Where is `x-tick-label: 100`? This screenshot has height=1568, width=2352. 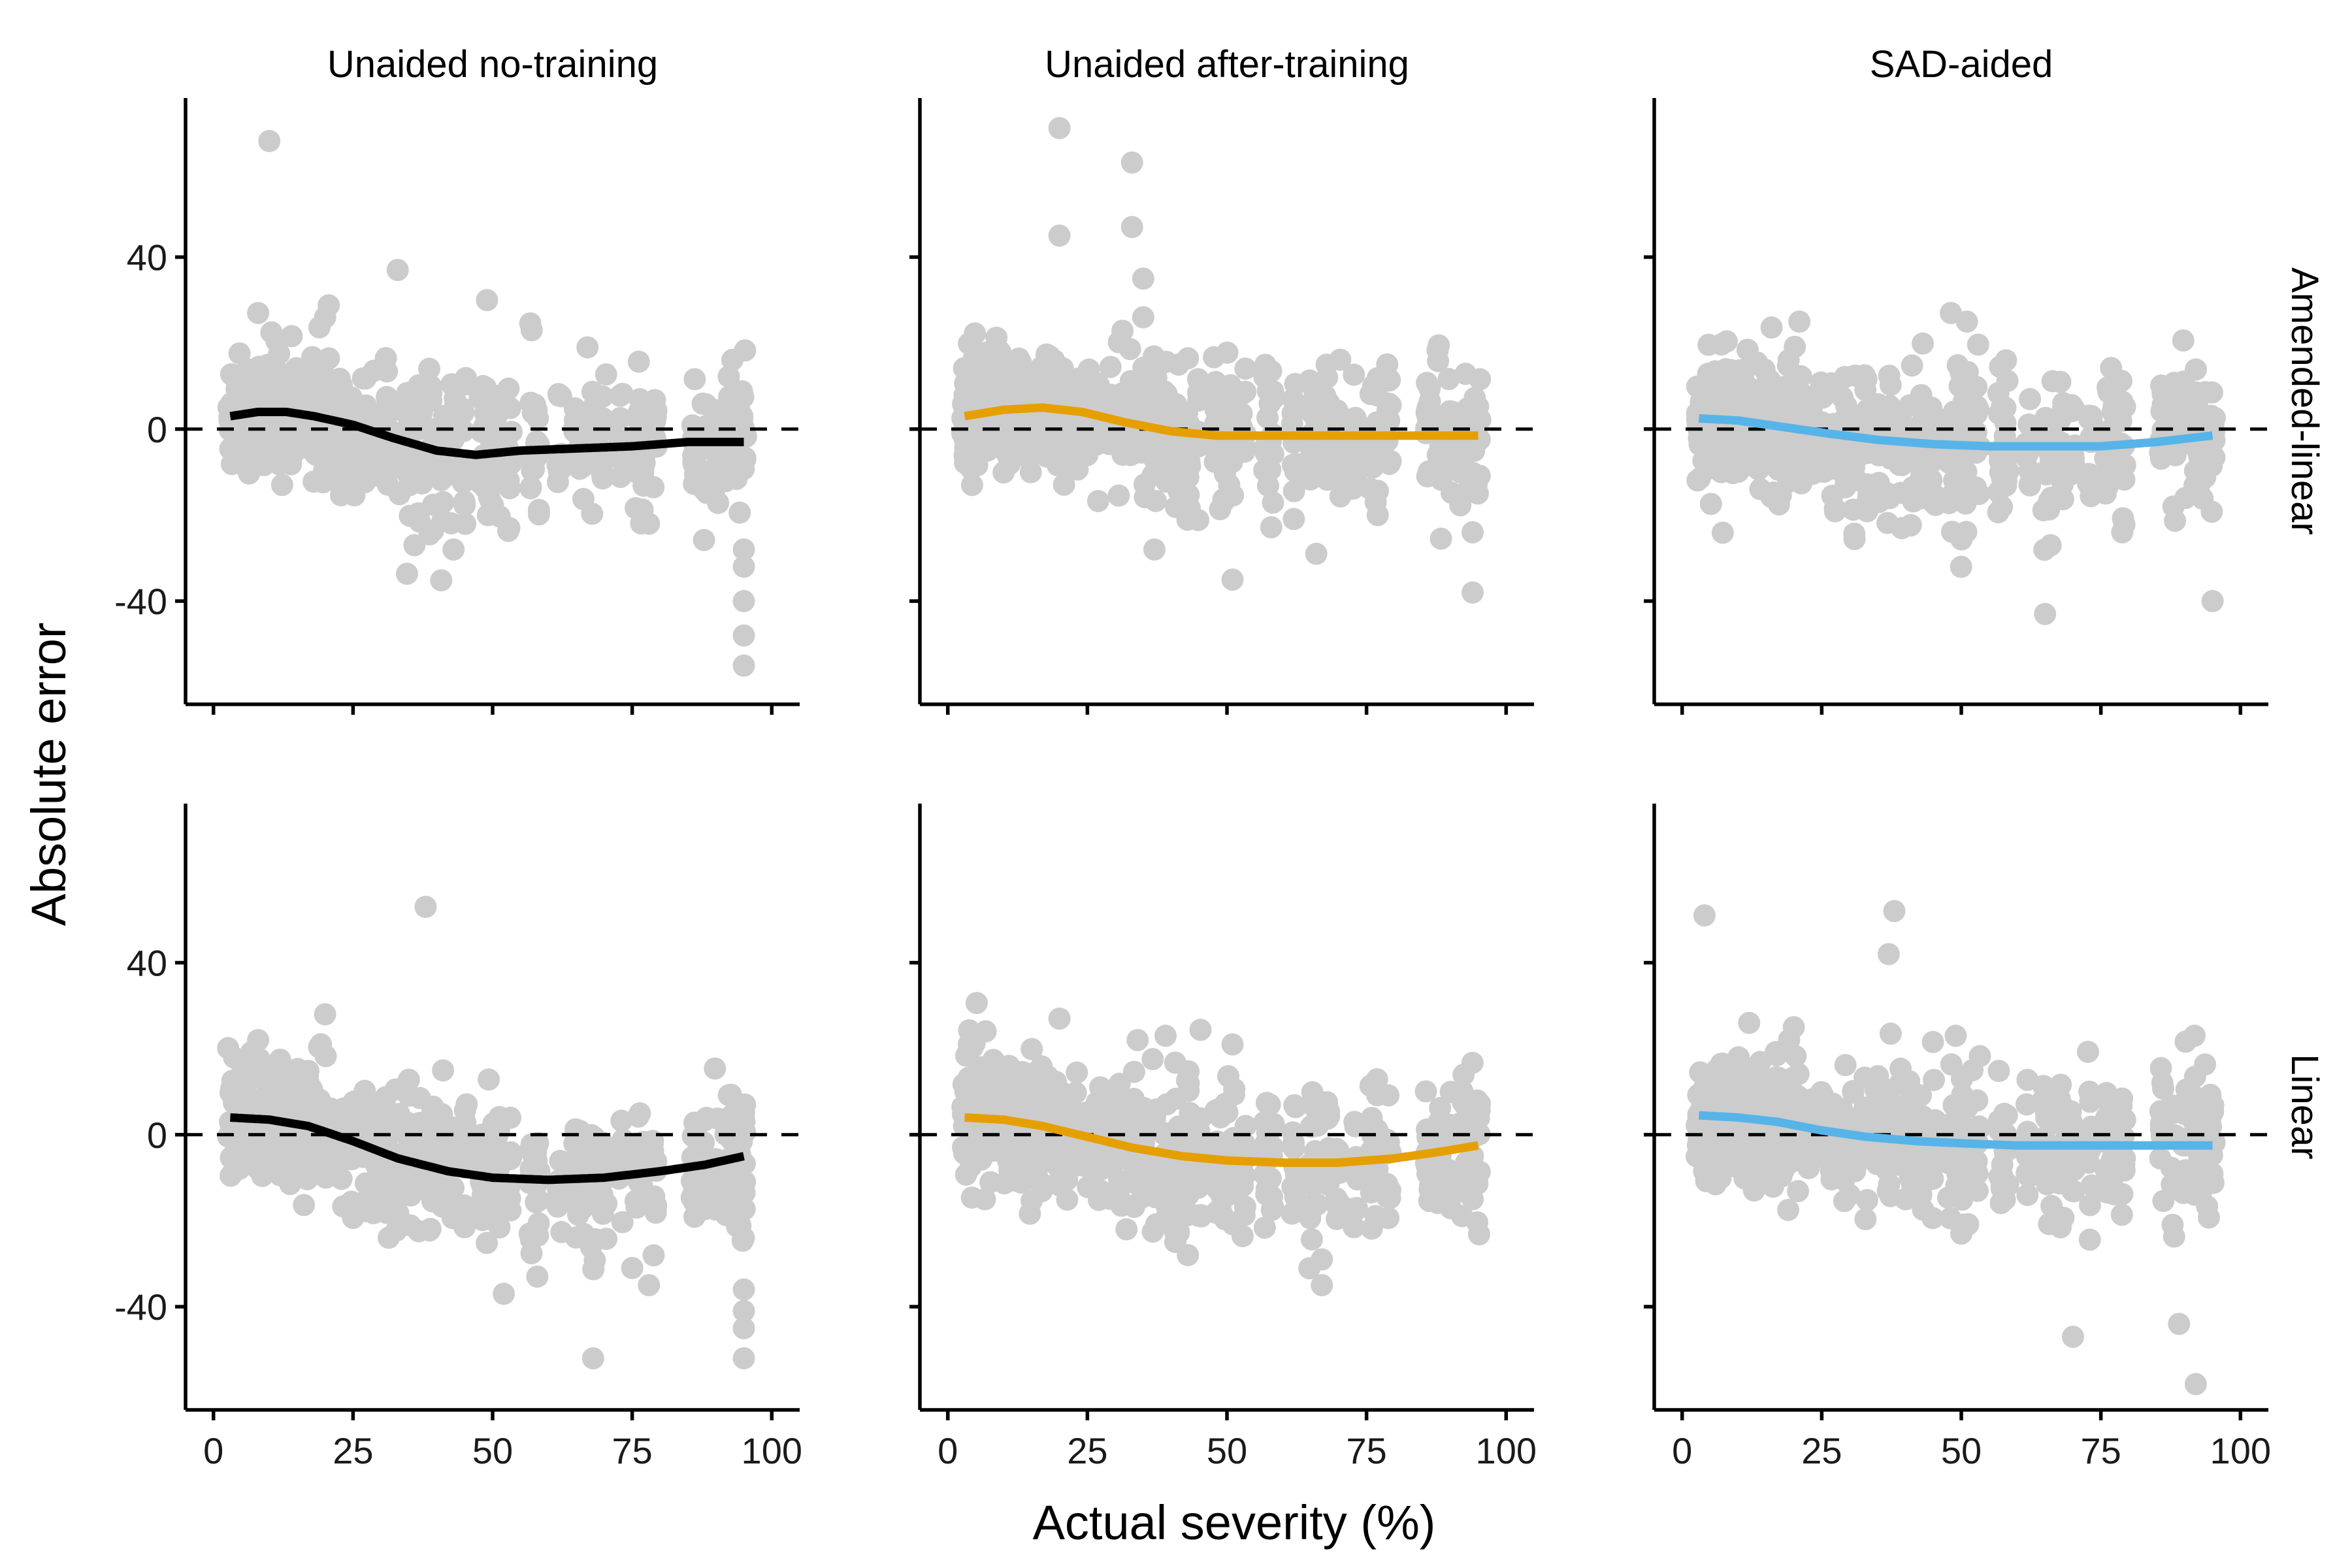
x-tick-label: 100 is located at coordinates (1506, 1450).